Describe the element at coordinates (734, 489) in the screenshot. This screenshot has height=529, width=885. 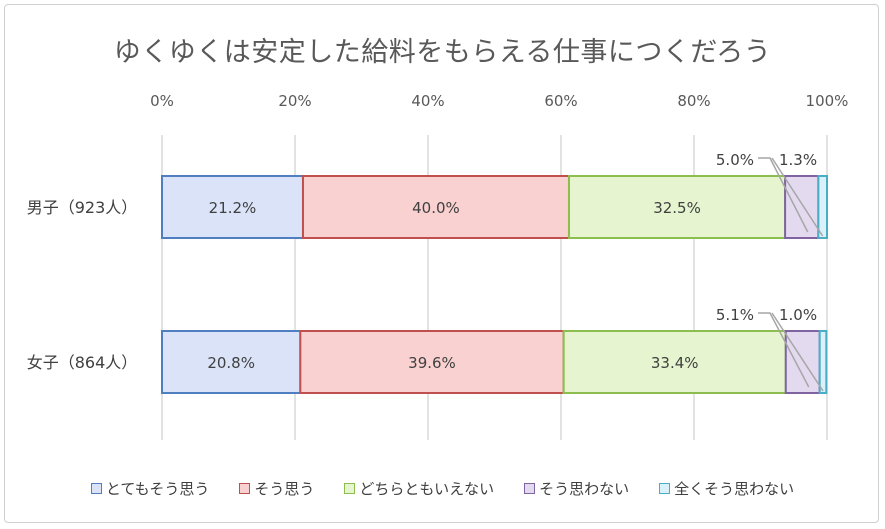
I see `legend-label: 全くそう思わない` at that location.